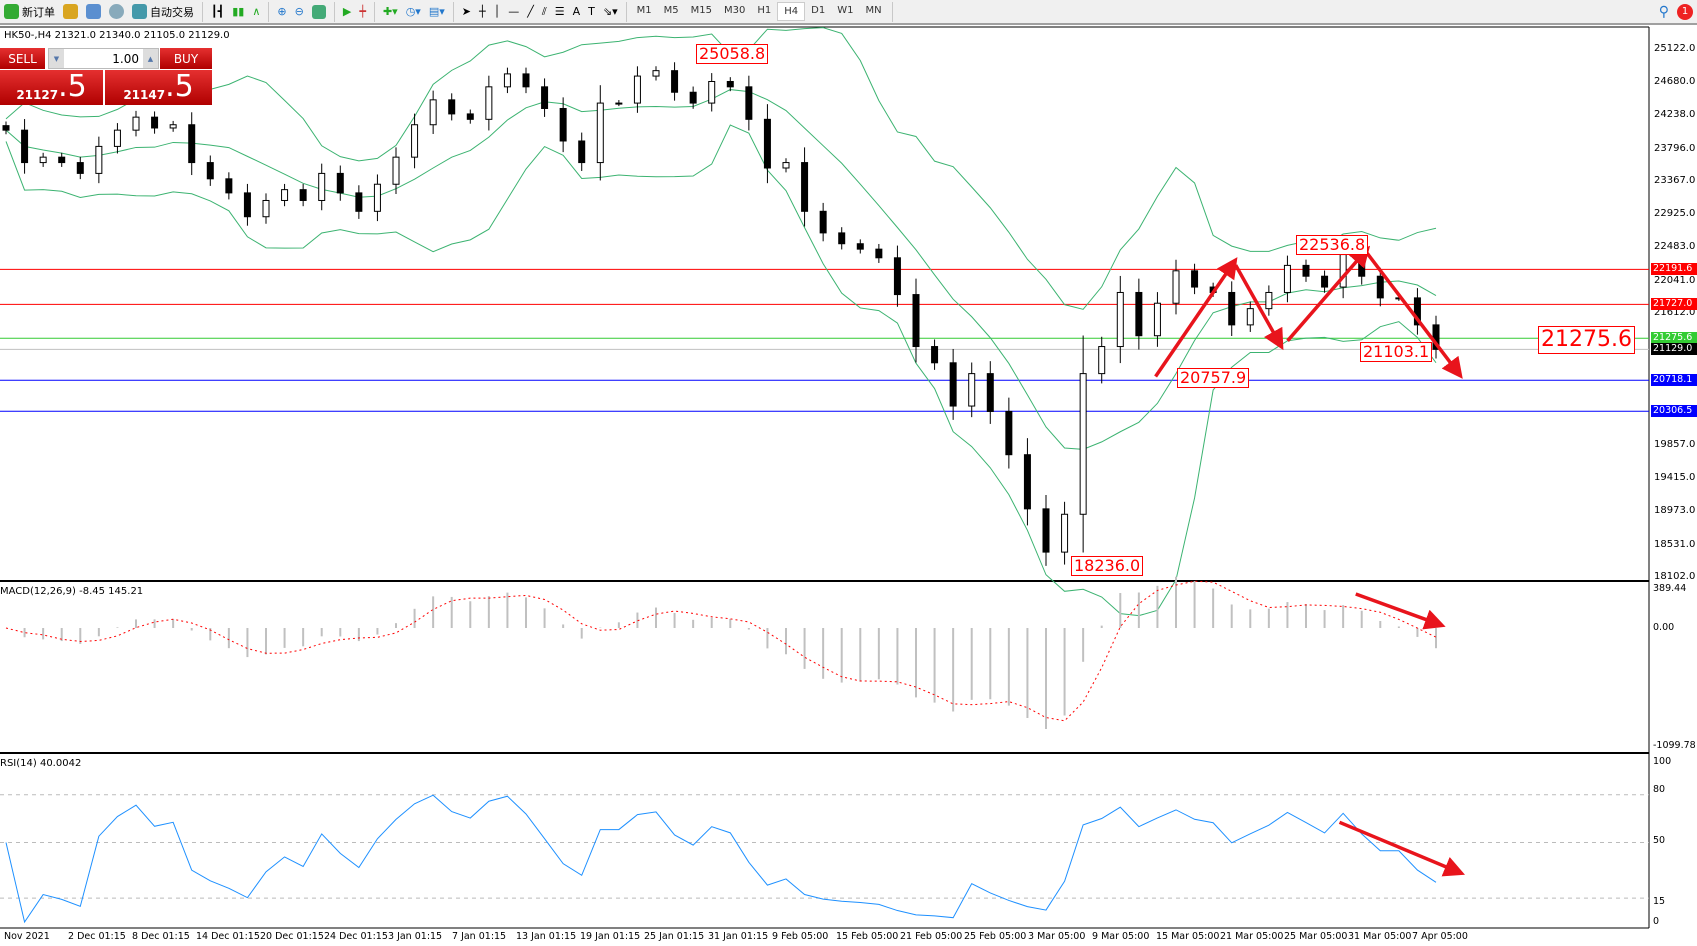  Describe the element at coordinates (544, 11) in the screenshot. I see `channel-button: ⫽` at that location.